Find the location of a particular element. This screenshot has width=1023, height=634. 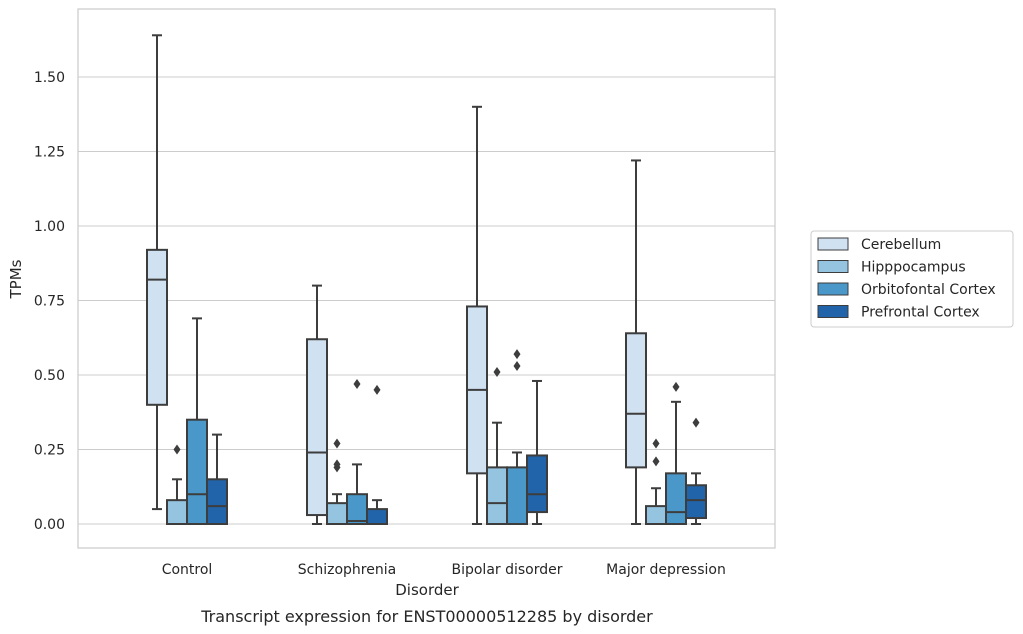

box-prefrontal-cortex-control is located at coordinates (217, 479).